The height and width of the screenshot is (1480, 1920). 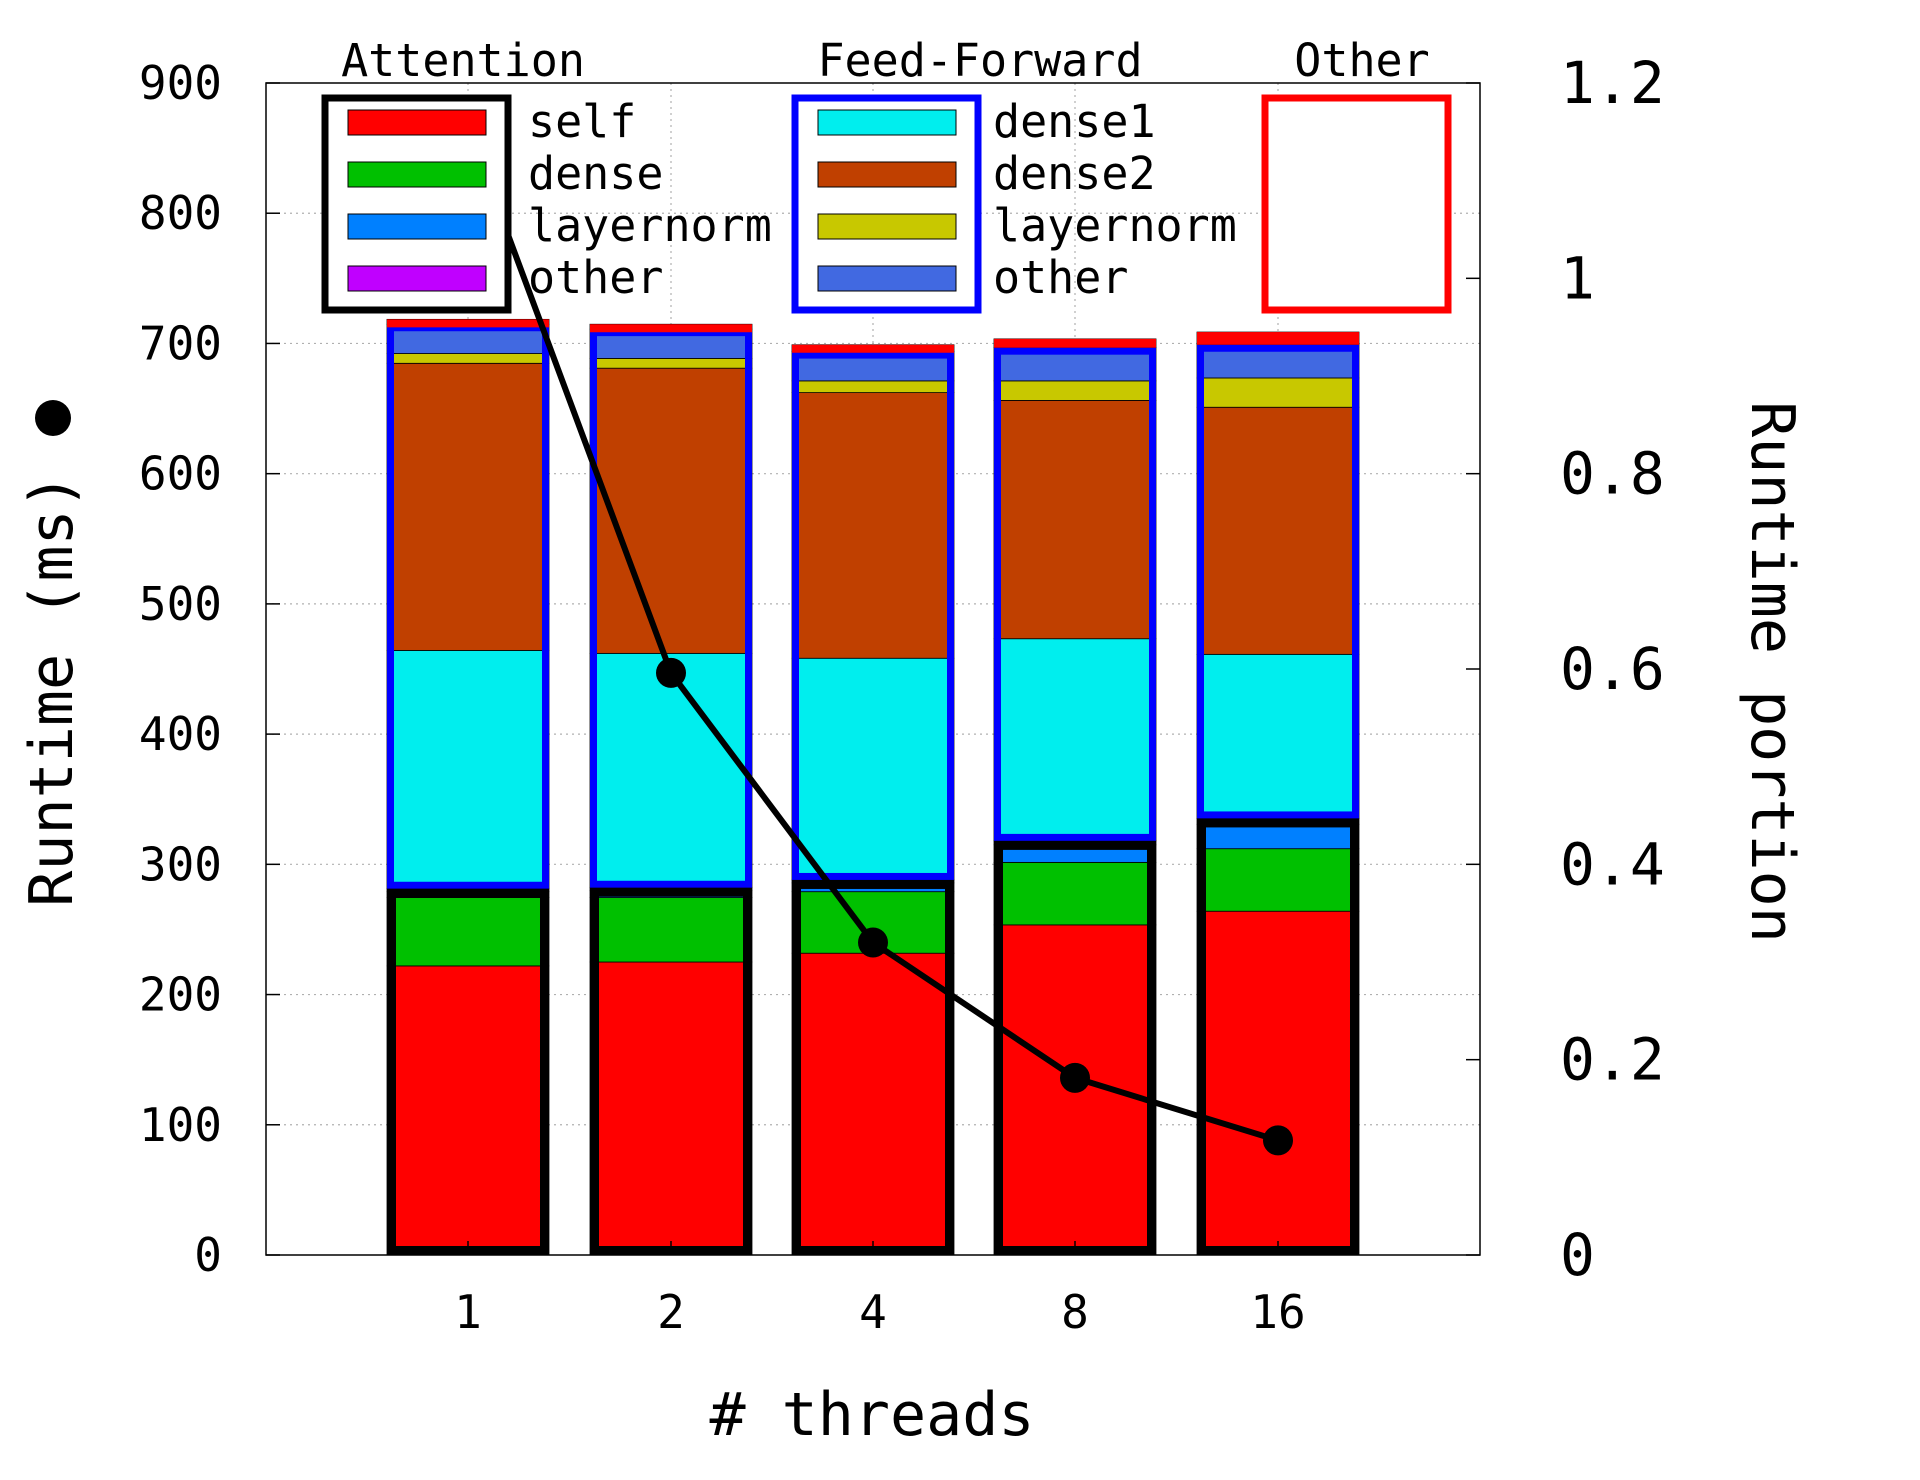 I want to click on y-tick-label: 0, so click(x=208, y=1255).